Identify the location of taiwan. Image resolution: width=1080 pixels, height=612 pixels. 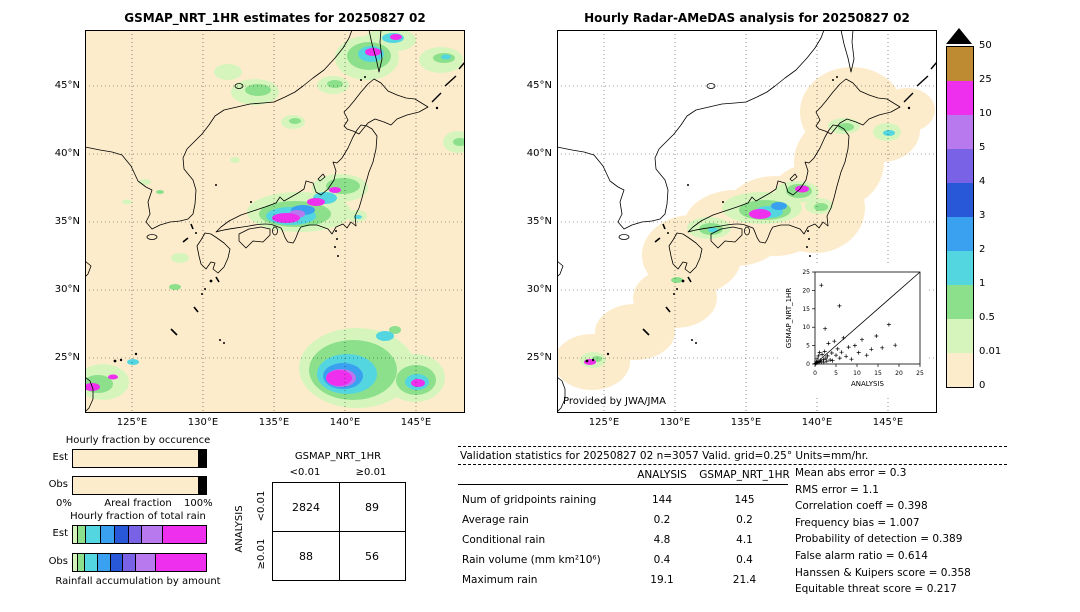
(89, 394).